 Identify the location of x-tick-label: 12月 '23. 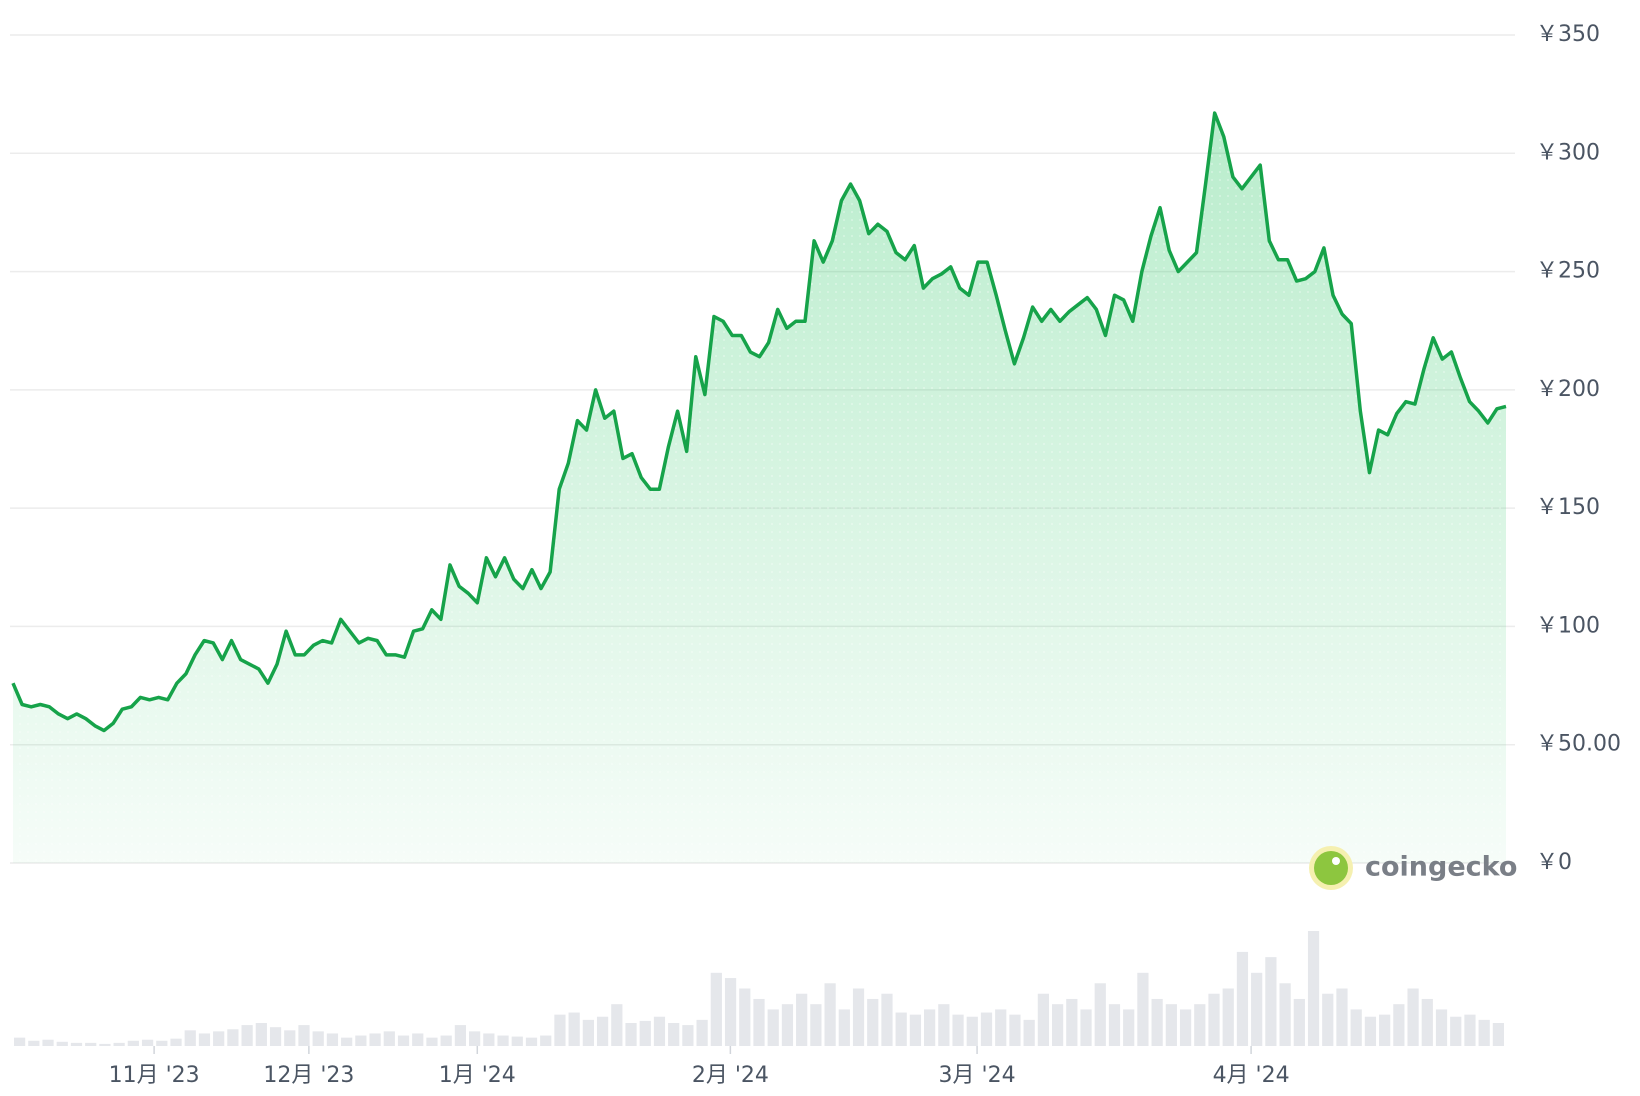
(308, 1075).